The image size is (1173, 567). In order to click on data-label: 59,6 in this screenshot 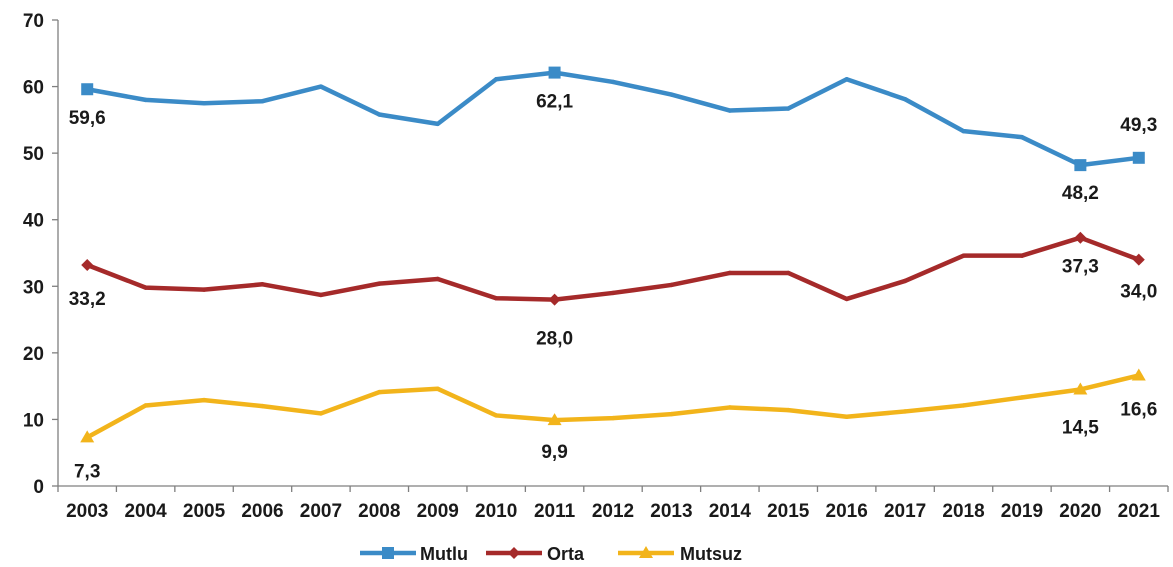, I will do `click(87, 118)`.